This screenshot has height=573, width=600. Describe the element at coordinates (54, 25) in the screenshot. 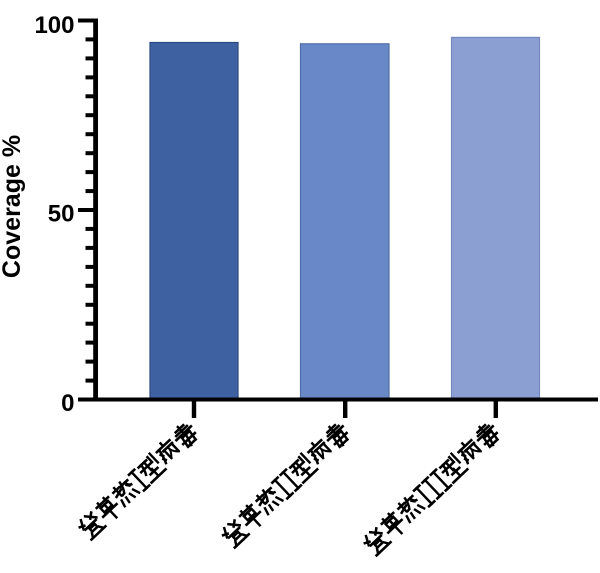

I see `svg-text: 100` at that location.